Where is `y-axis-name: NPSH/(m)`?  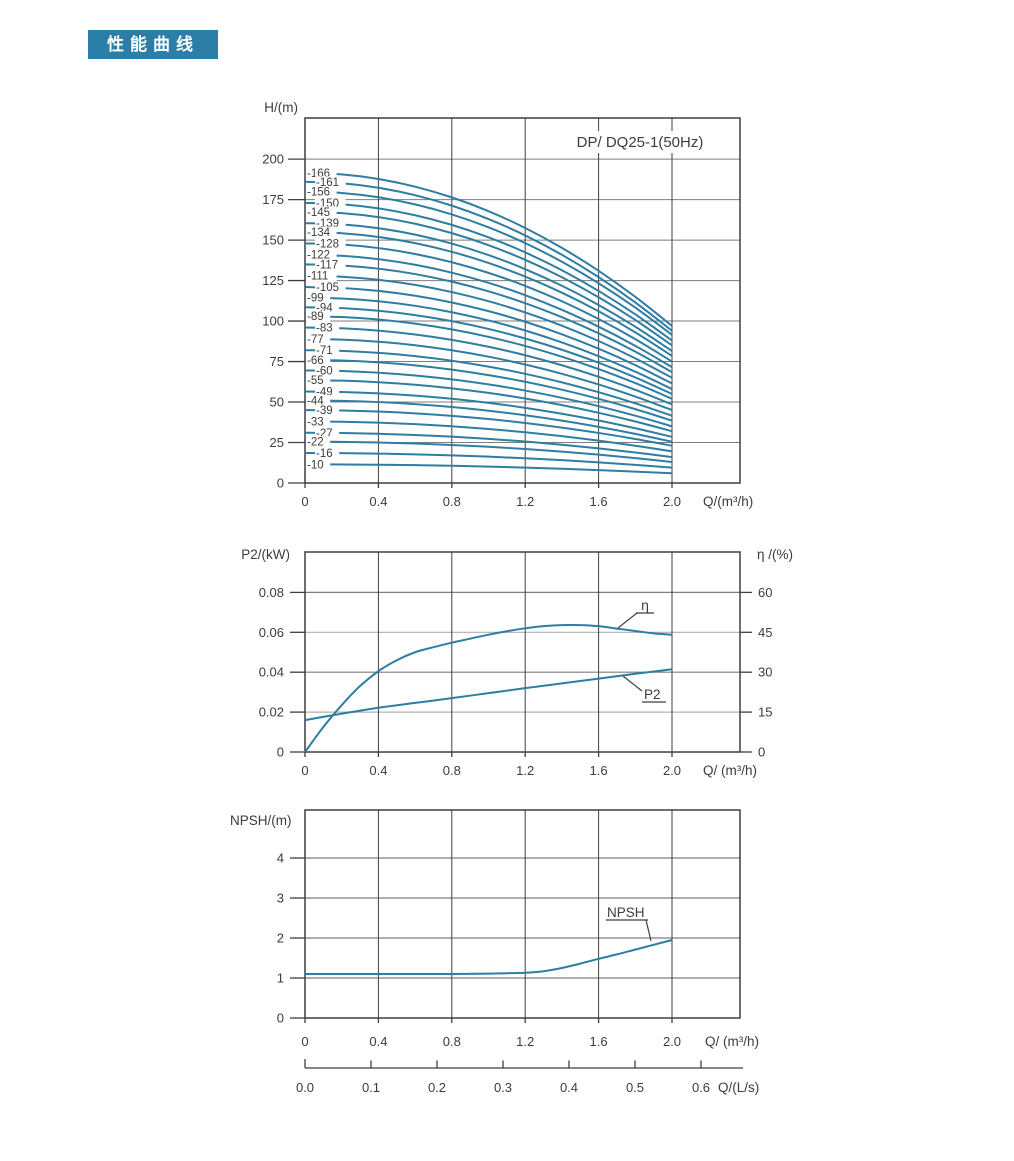 y-axis-name: NPSH/(m) is located at coordinates (261, 820).